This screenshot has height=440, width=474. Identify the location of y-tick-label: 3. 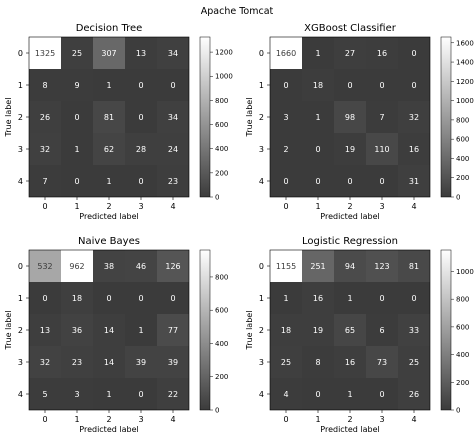
(20, 149).